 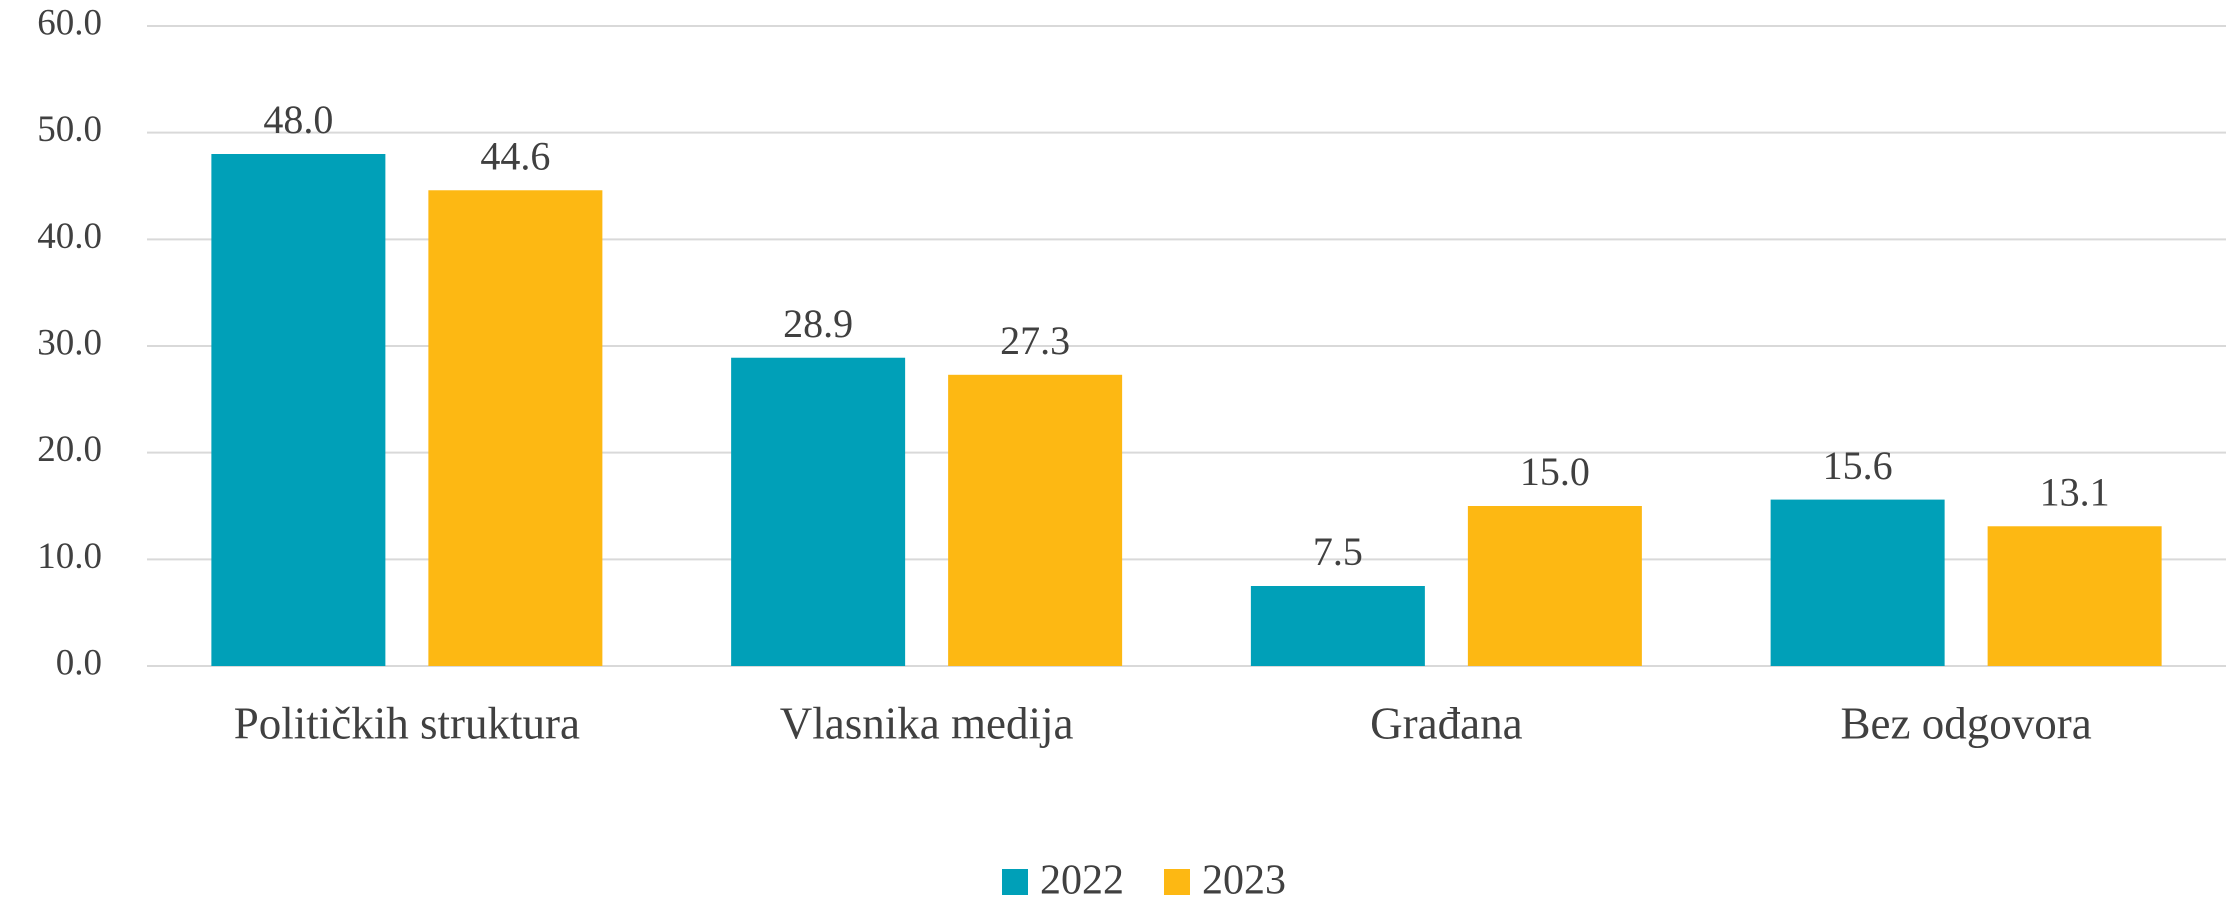 What do you see at coordinates (69, 22) in the screenshot?
I see `y-tick-label: 60.0` at bounding box center [69, 22].